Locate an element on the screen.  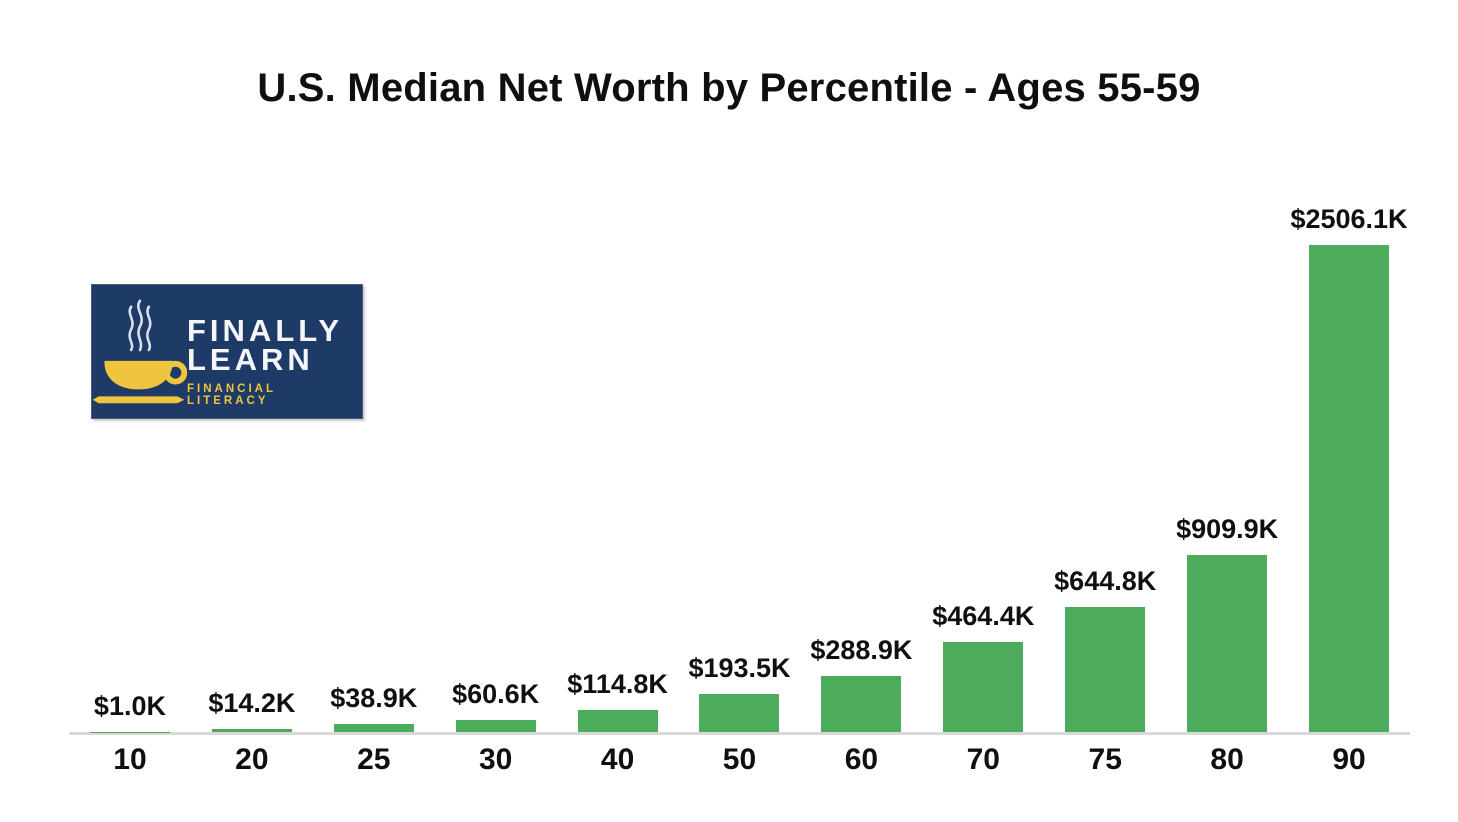
chart-column: $114.8K is located at coordinates (618, 463).